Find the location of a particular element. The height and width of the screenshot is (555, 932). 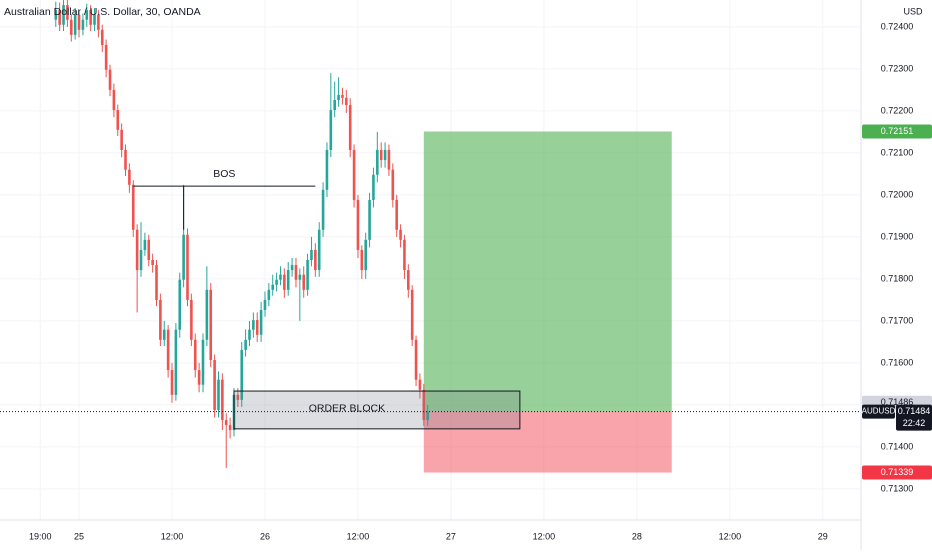

stop-price-label: 0.71339 is located at coordinates (897, 472).